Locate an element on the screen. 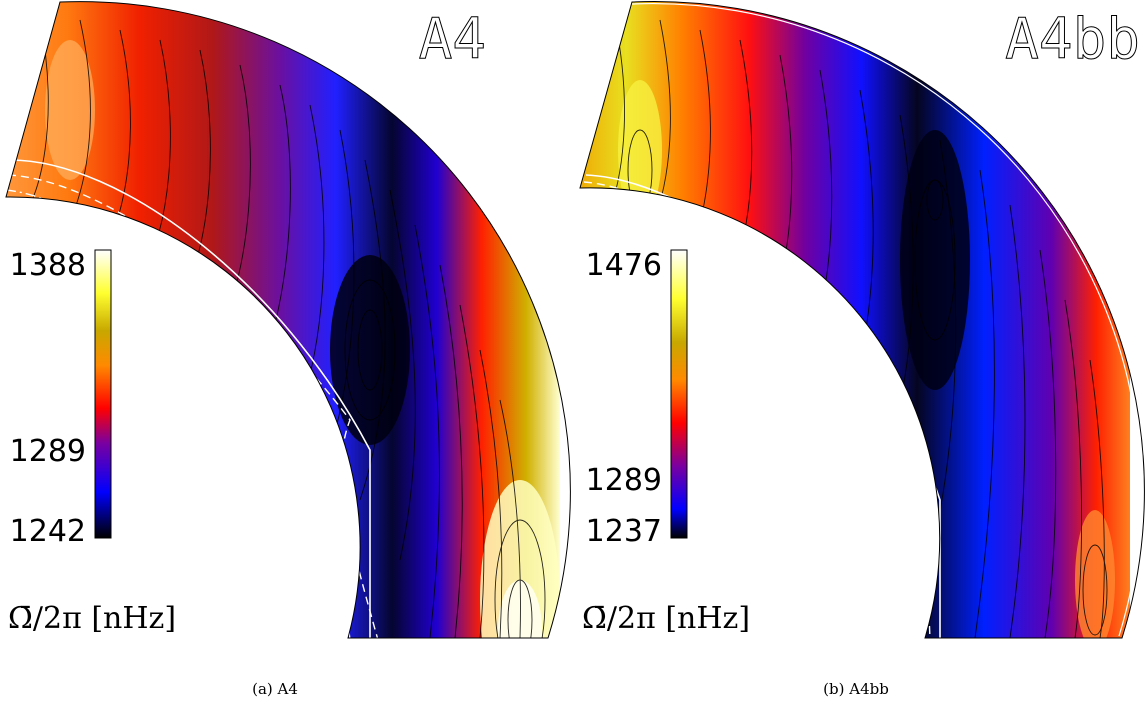 The image size is (1145, 706). panel-a-colorbar-tick-min: 1242 is located at coordinates (48, 531).